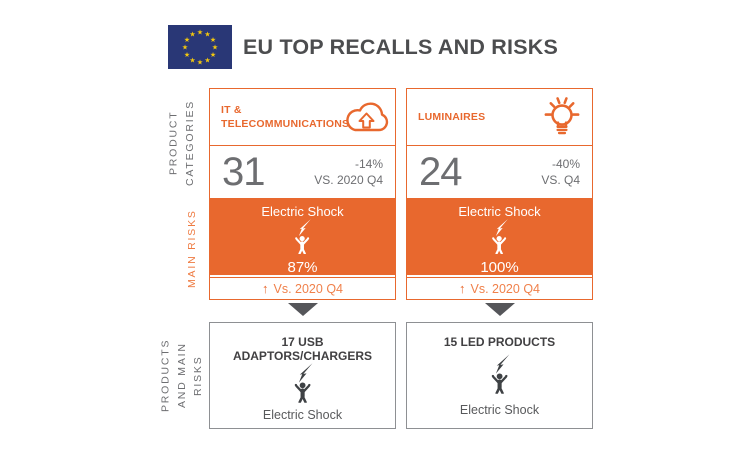 Image resolution: width=749 pixels, height=449 pixels. What do you see at coordinates (499, 172) in the screenshot?
I see `recalls-stats: 24 -40% VS. Q4` at bounding box center [499, 172].